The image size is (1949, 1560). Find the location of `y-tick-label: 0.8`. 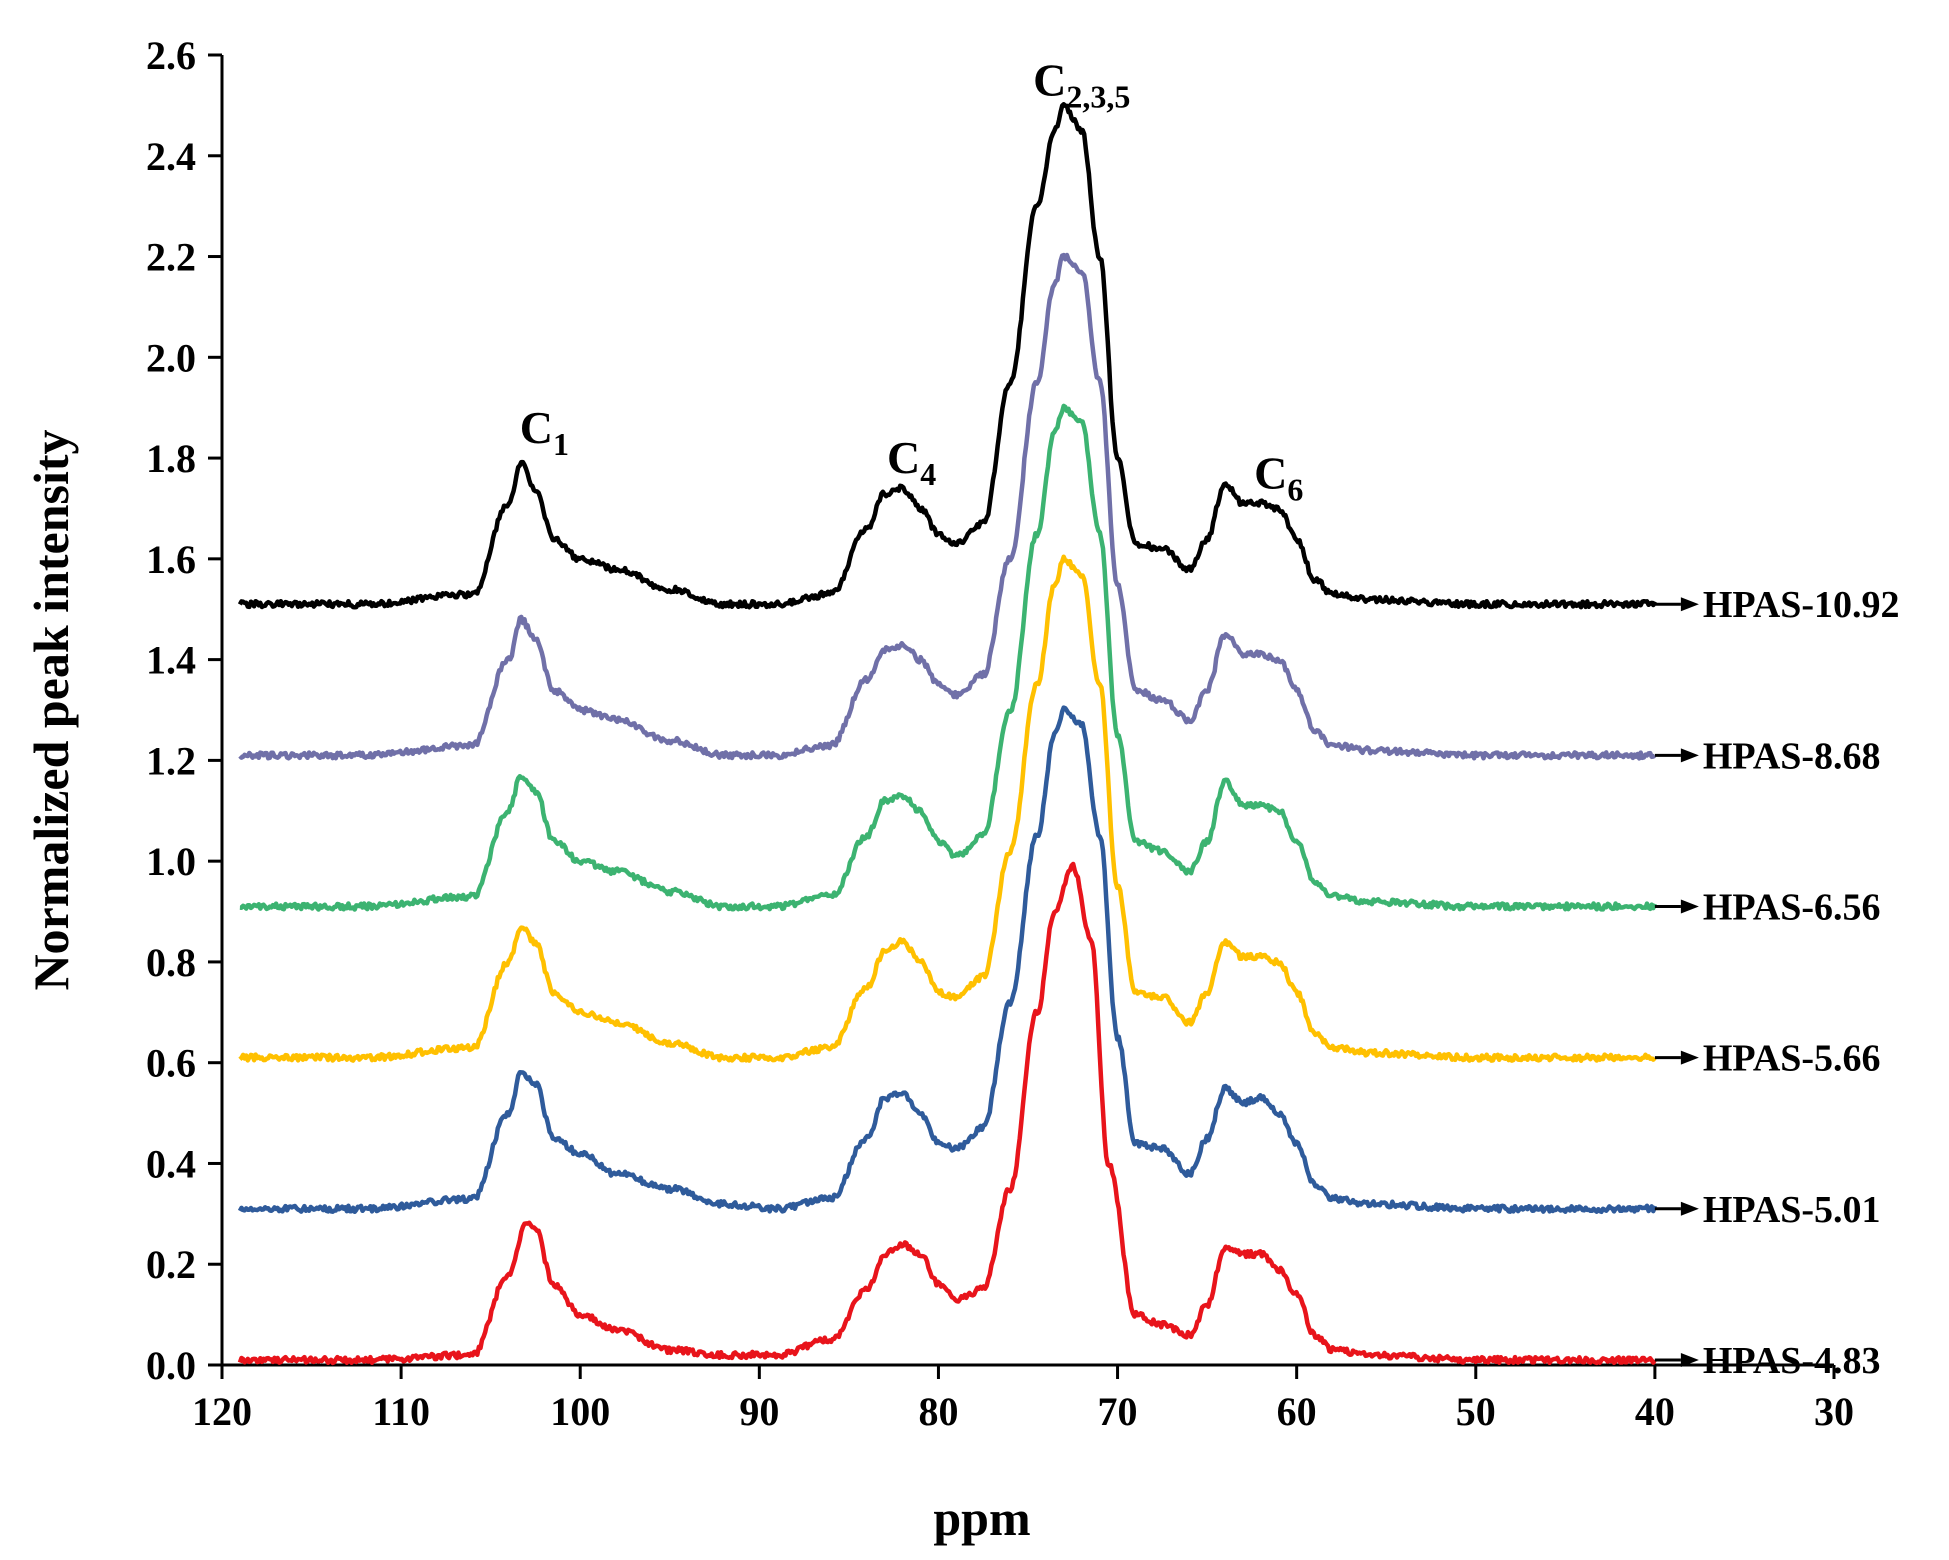

y-tick-label: 0.8 is located at coordinates (171, 962).